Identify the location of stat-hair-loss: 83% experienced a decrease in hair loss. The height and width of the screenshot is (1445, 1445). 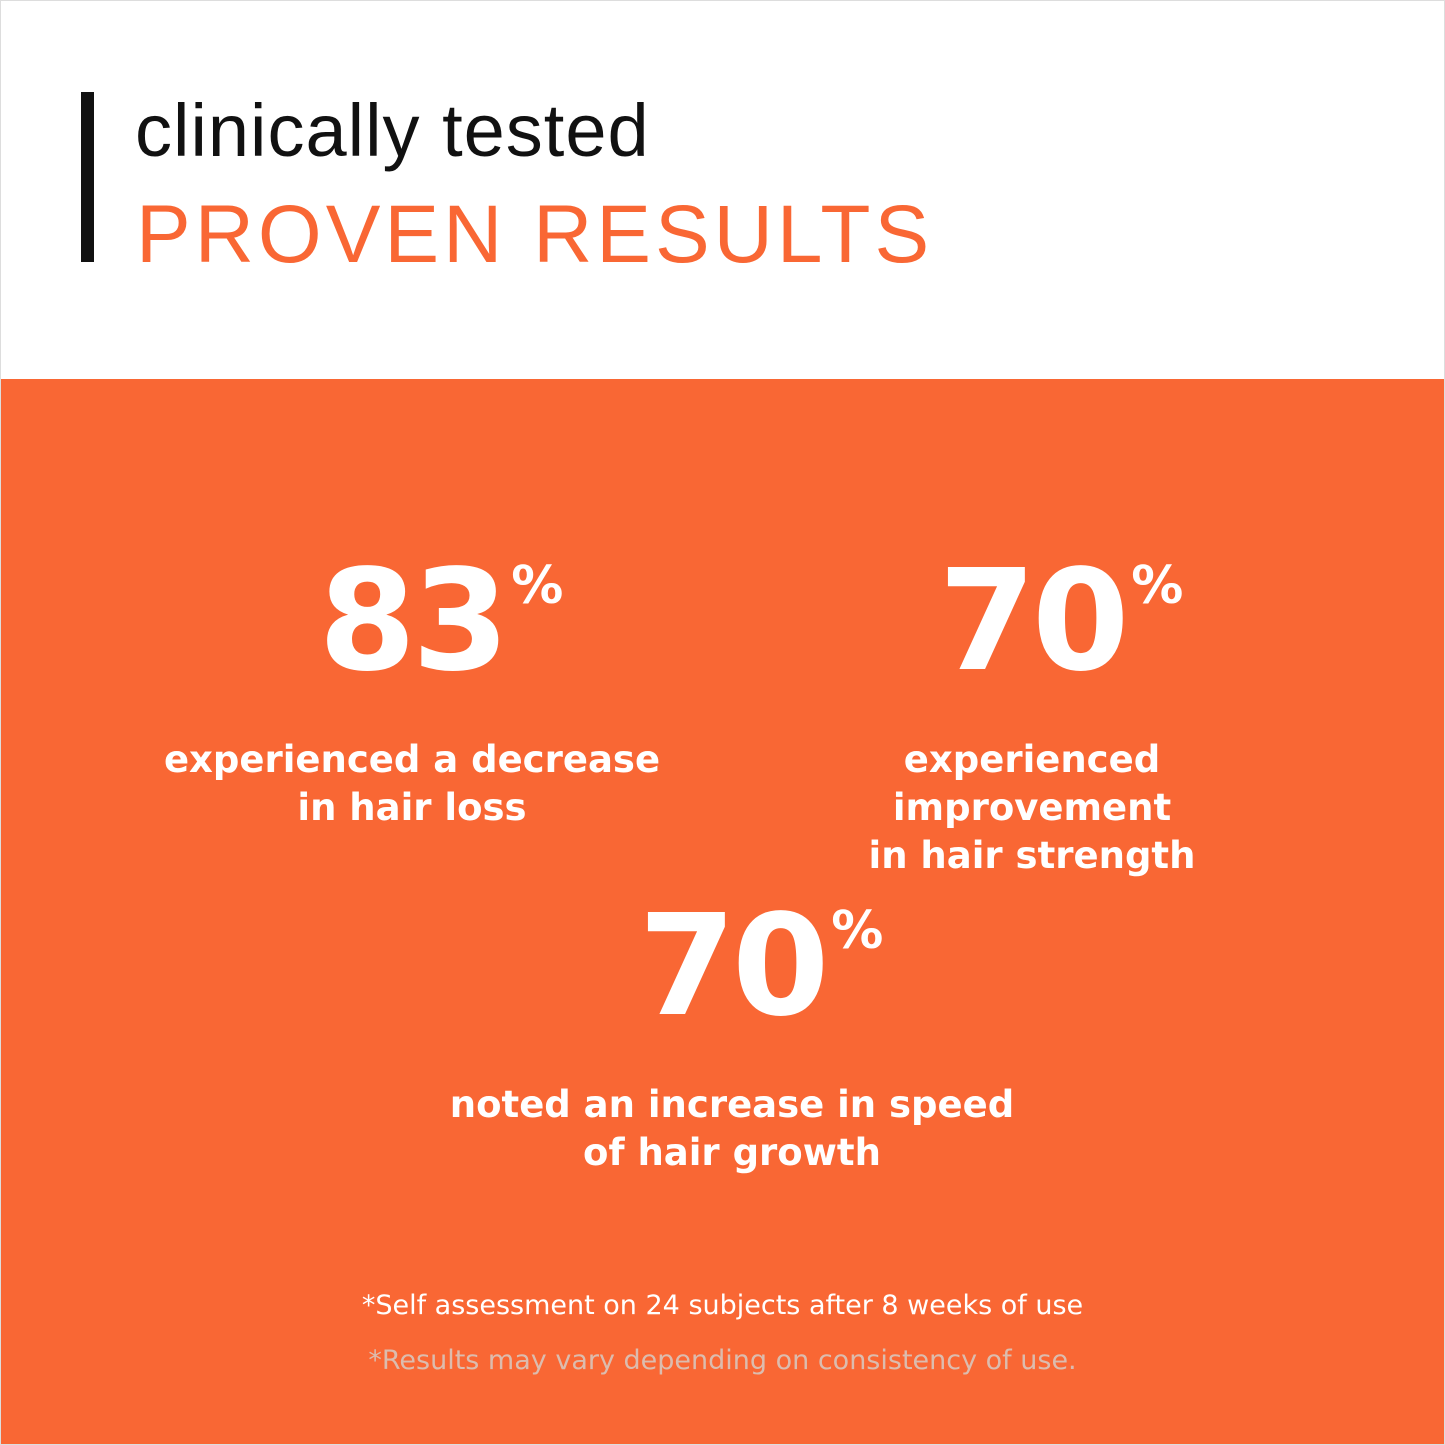
(412, 692).